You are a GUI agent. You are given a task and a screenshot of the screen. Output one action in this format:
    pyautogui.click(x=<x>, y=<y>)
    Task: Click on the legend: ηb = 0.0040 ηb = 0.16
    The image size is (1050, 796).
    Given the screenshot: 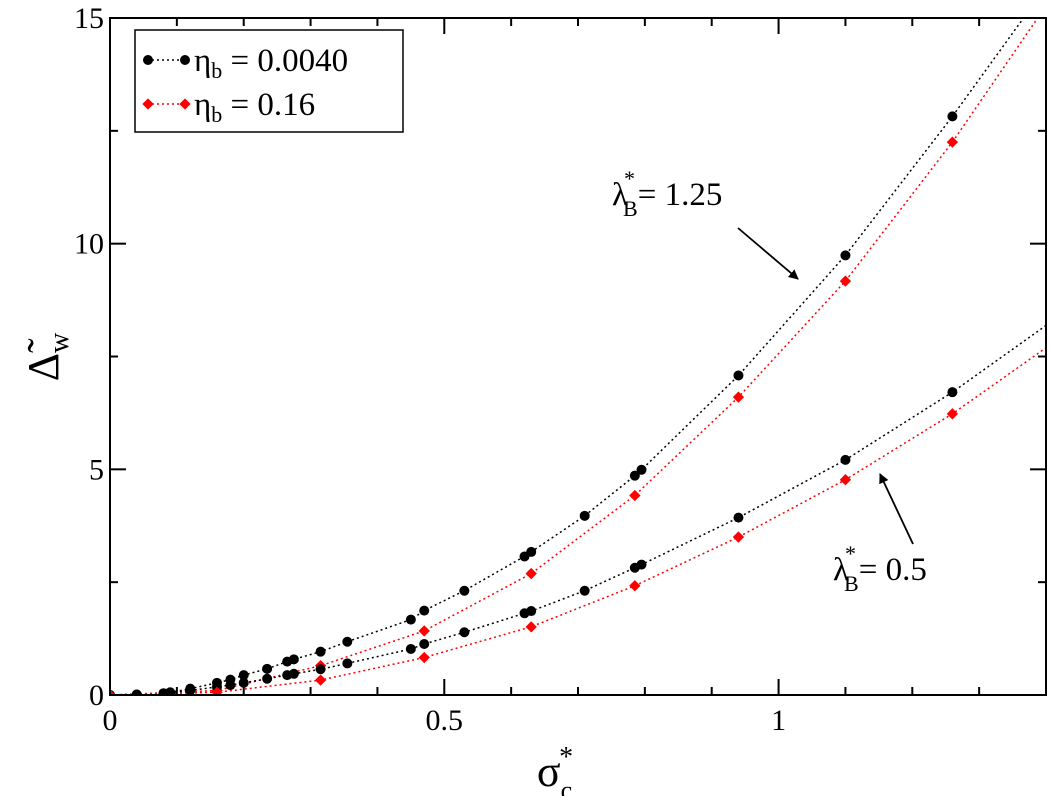 What is the action you would take?
    pyautogui.click(x=269, y=81)
    